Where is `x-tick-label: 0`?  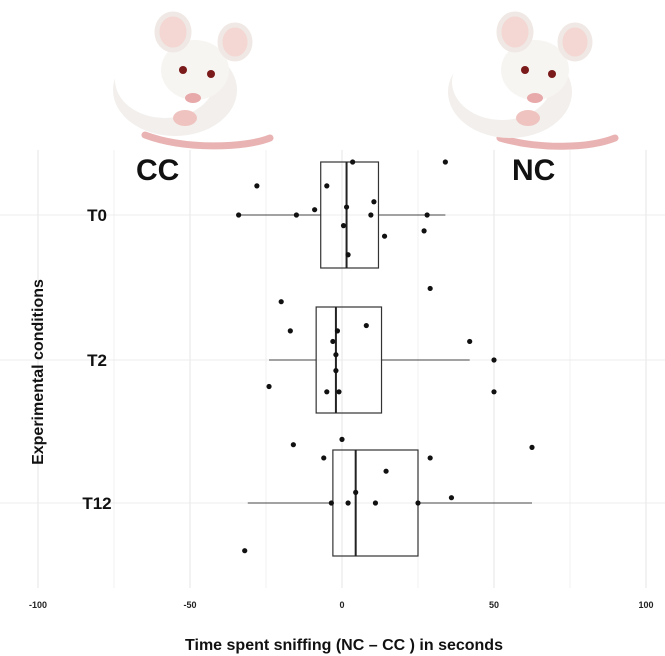
x-tick-label: 0 is located at coordinates (341, 605).